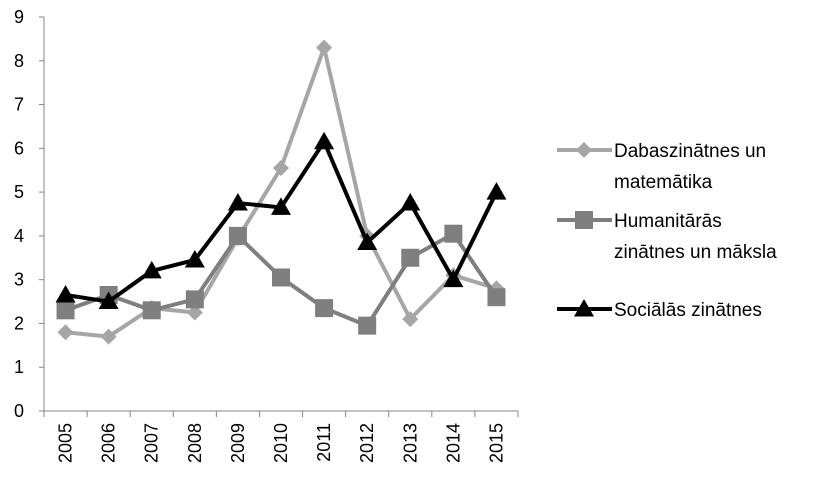 The width and height of the screenshot is (821, 483). I want to click on x-tick-label: 2005, so click(66, 443).